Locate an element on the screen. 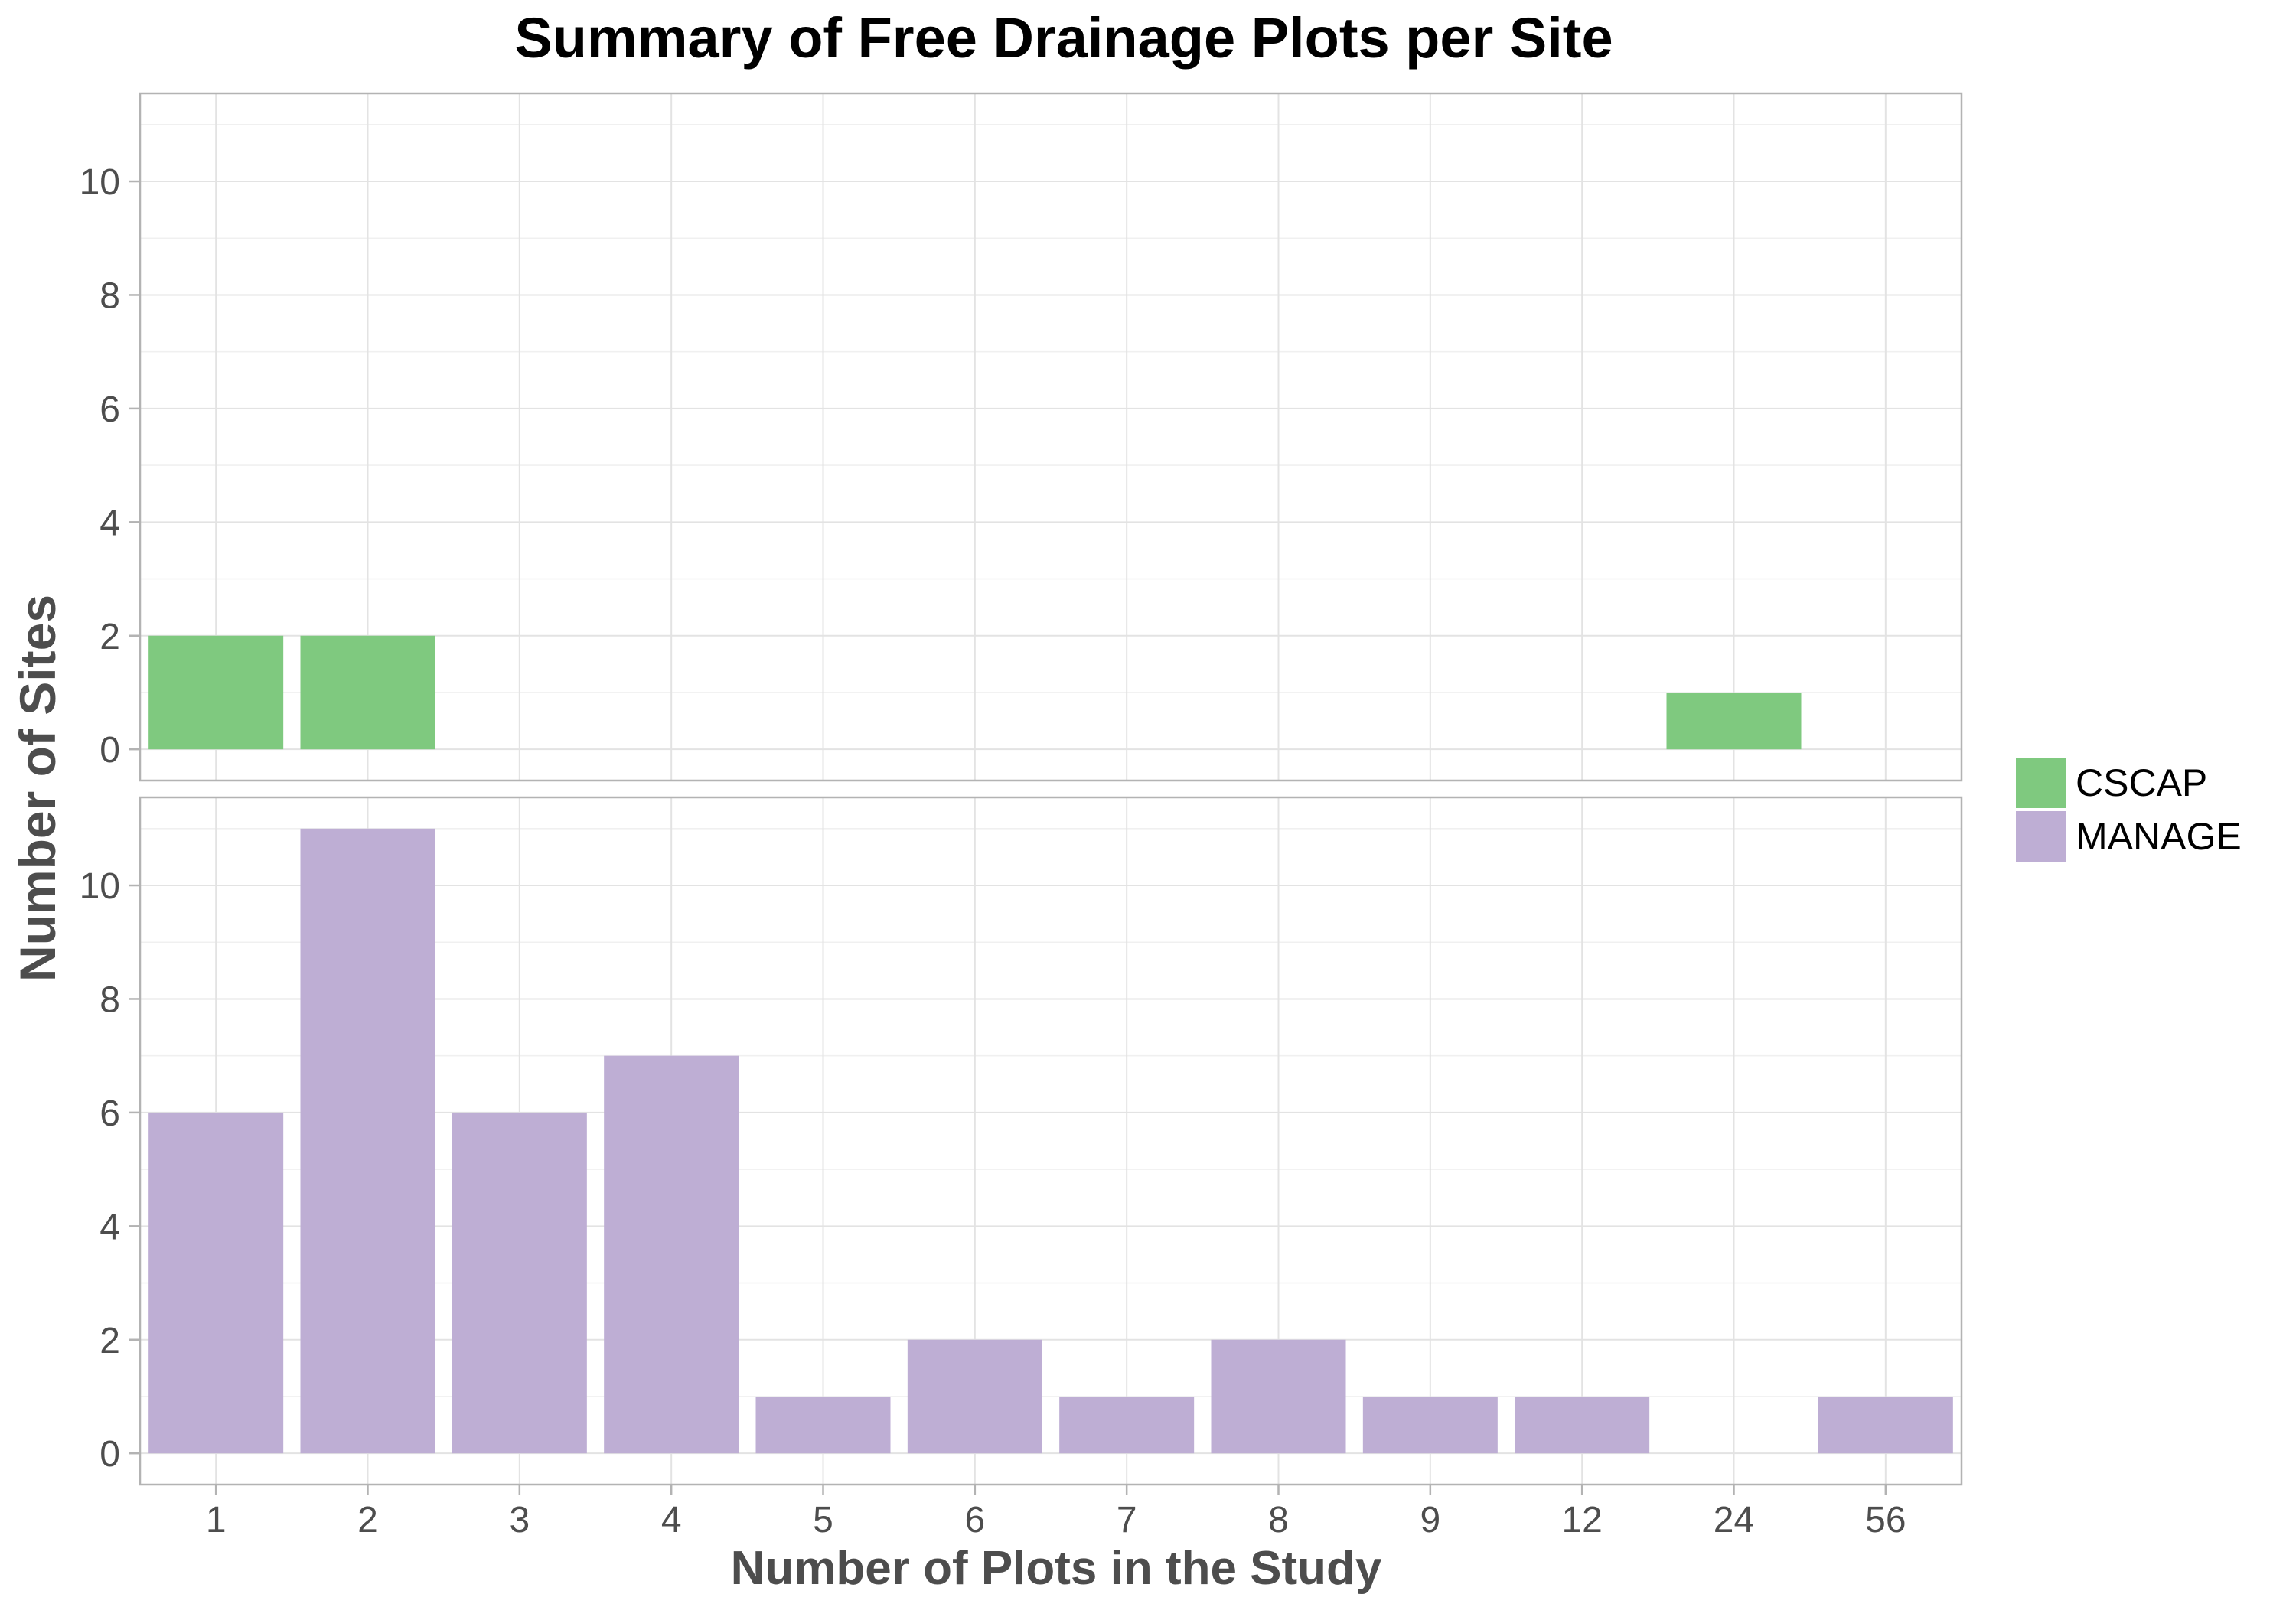 This screenshot has width=2296, height=1607. x-tick-label: 24 is located at coordinates (1734, 1520).